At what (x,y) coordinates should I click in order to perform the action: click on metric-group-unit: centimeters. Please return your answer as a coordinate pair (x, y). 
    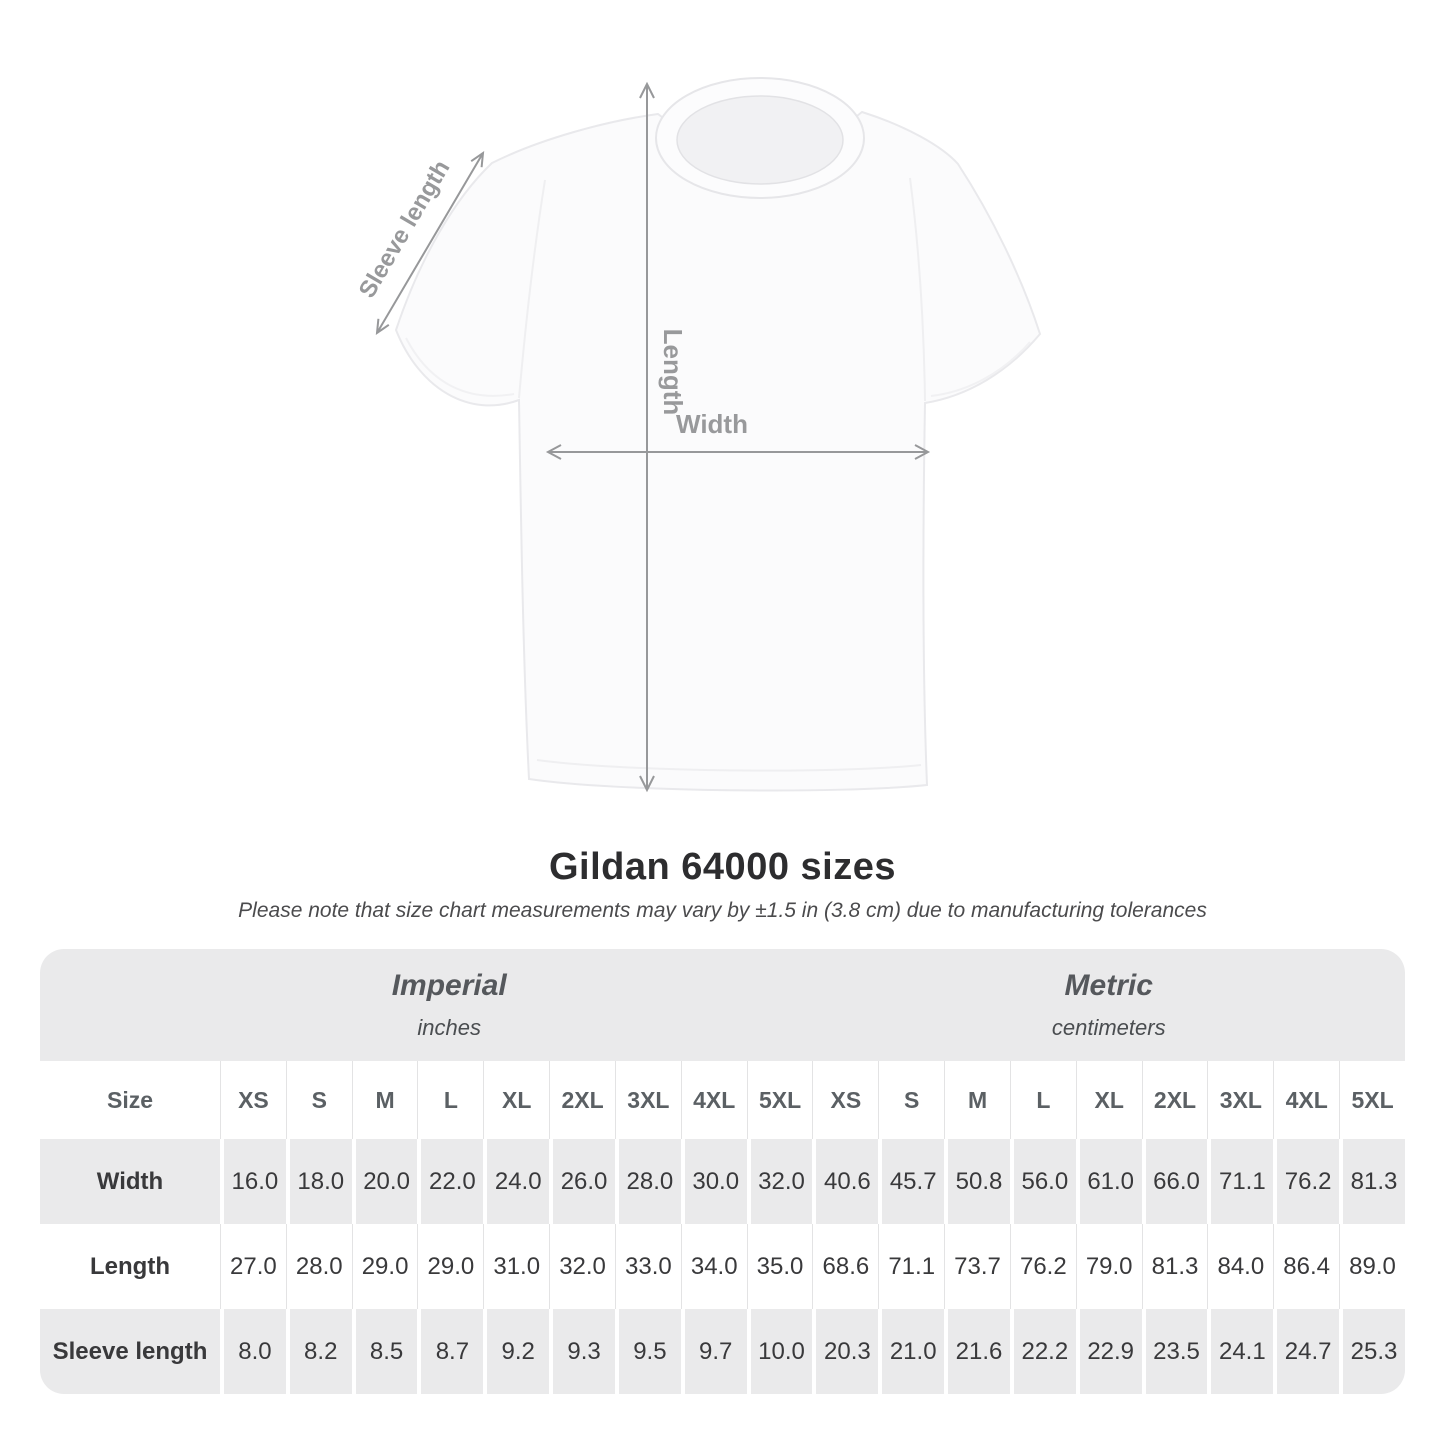
    Looking at the image, I should click on (1108, 1027).